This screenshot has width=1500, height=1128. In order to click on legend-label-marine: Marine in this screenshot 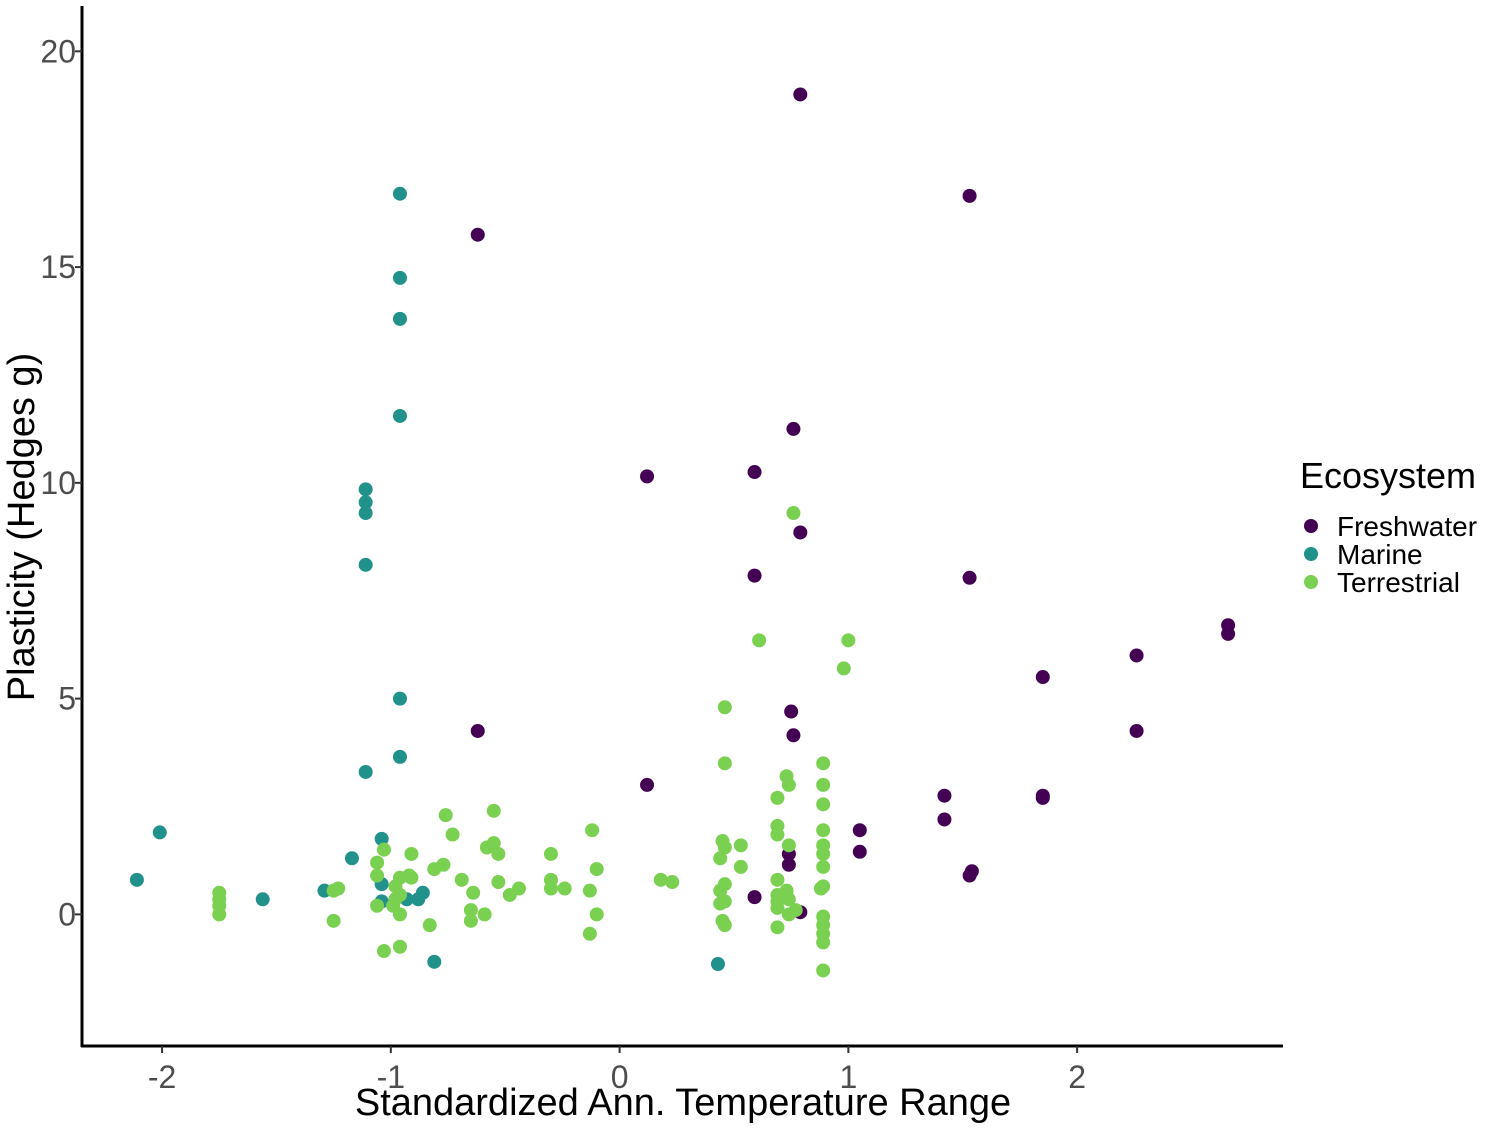, I will do `click(1380, 554)`.